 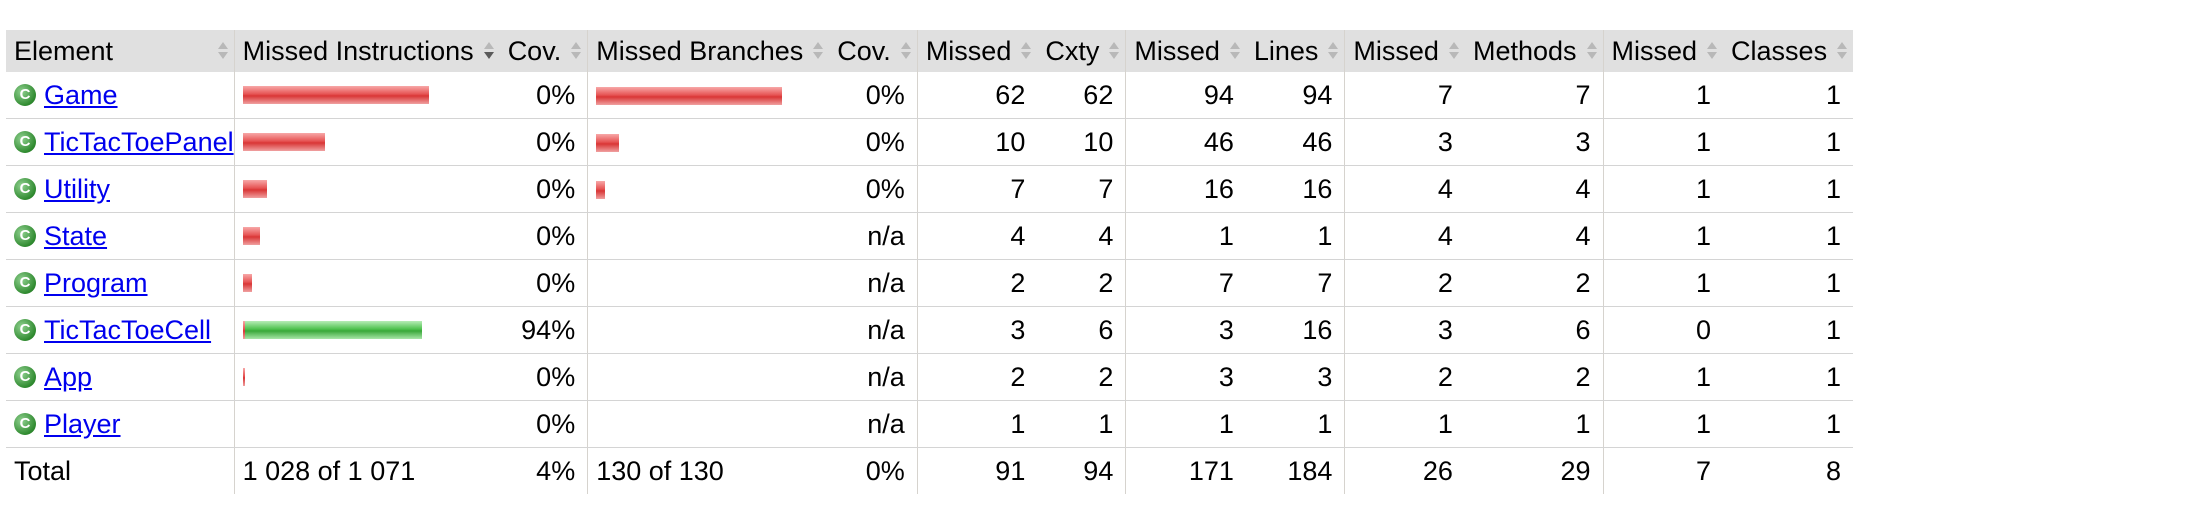 I want to click on element-link: Game, so click(x=81, y=94).